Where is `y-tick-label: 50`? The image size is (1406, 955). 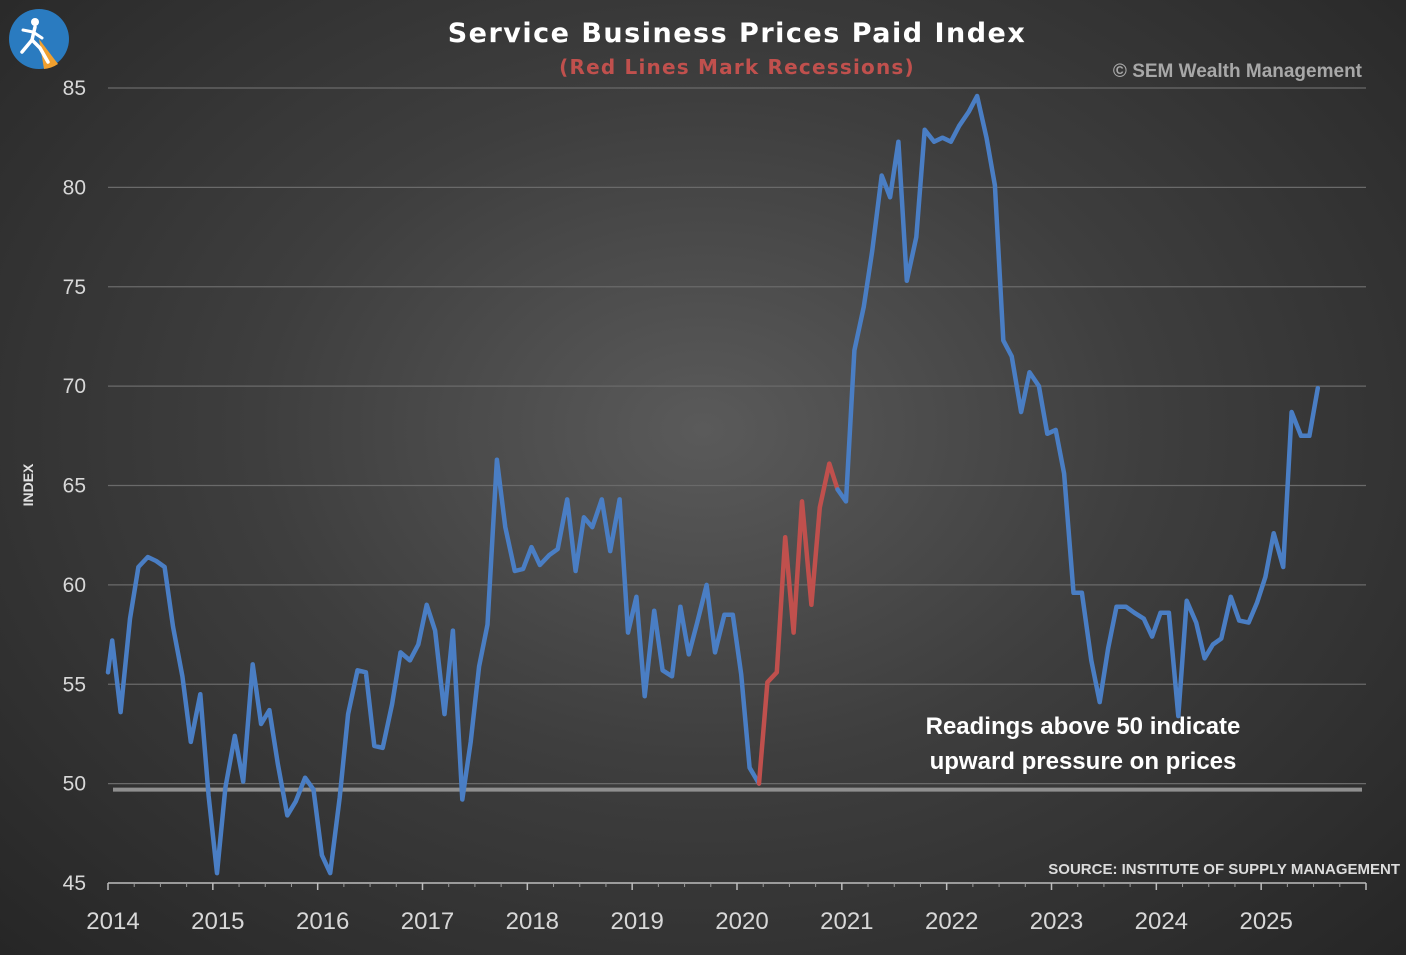
y-tick-label: 50 is located at coordinates (74, 784).